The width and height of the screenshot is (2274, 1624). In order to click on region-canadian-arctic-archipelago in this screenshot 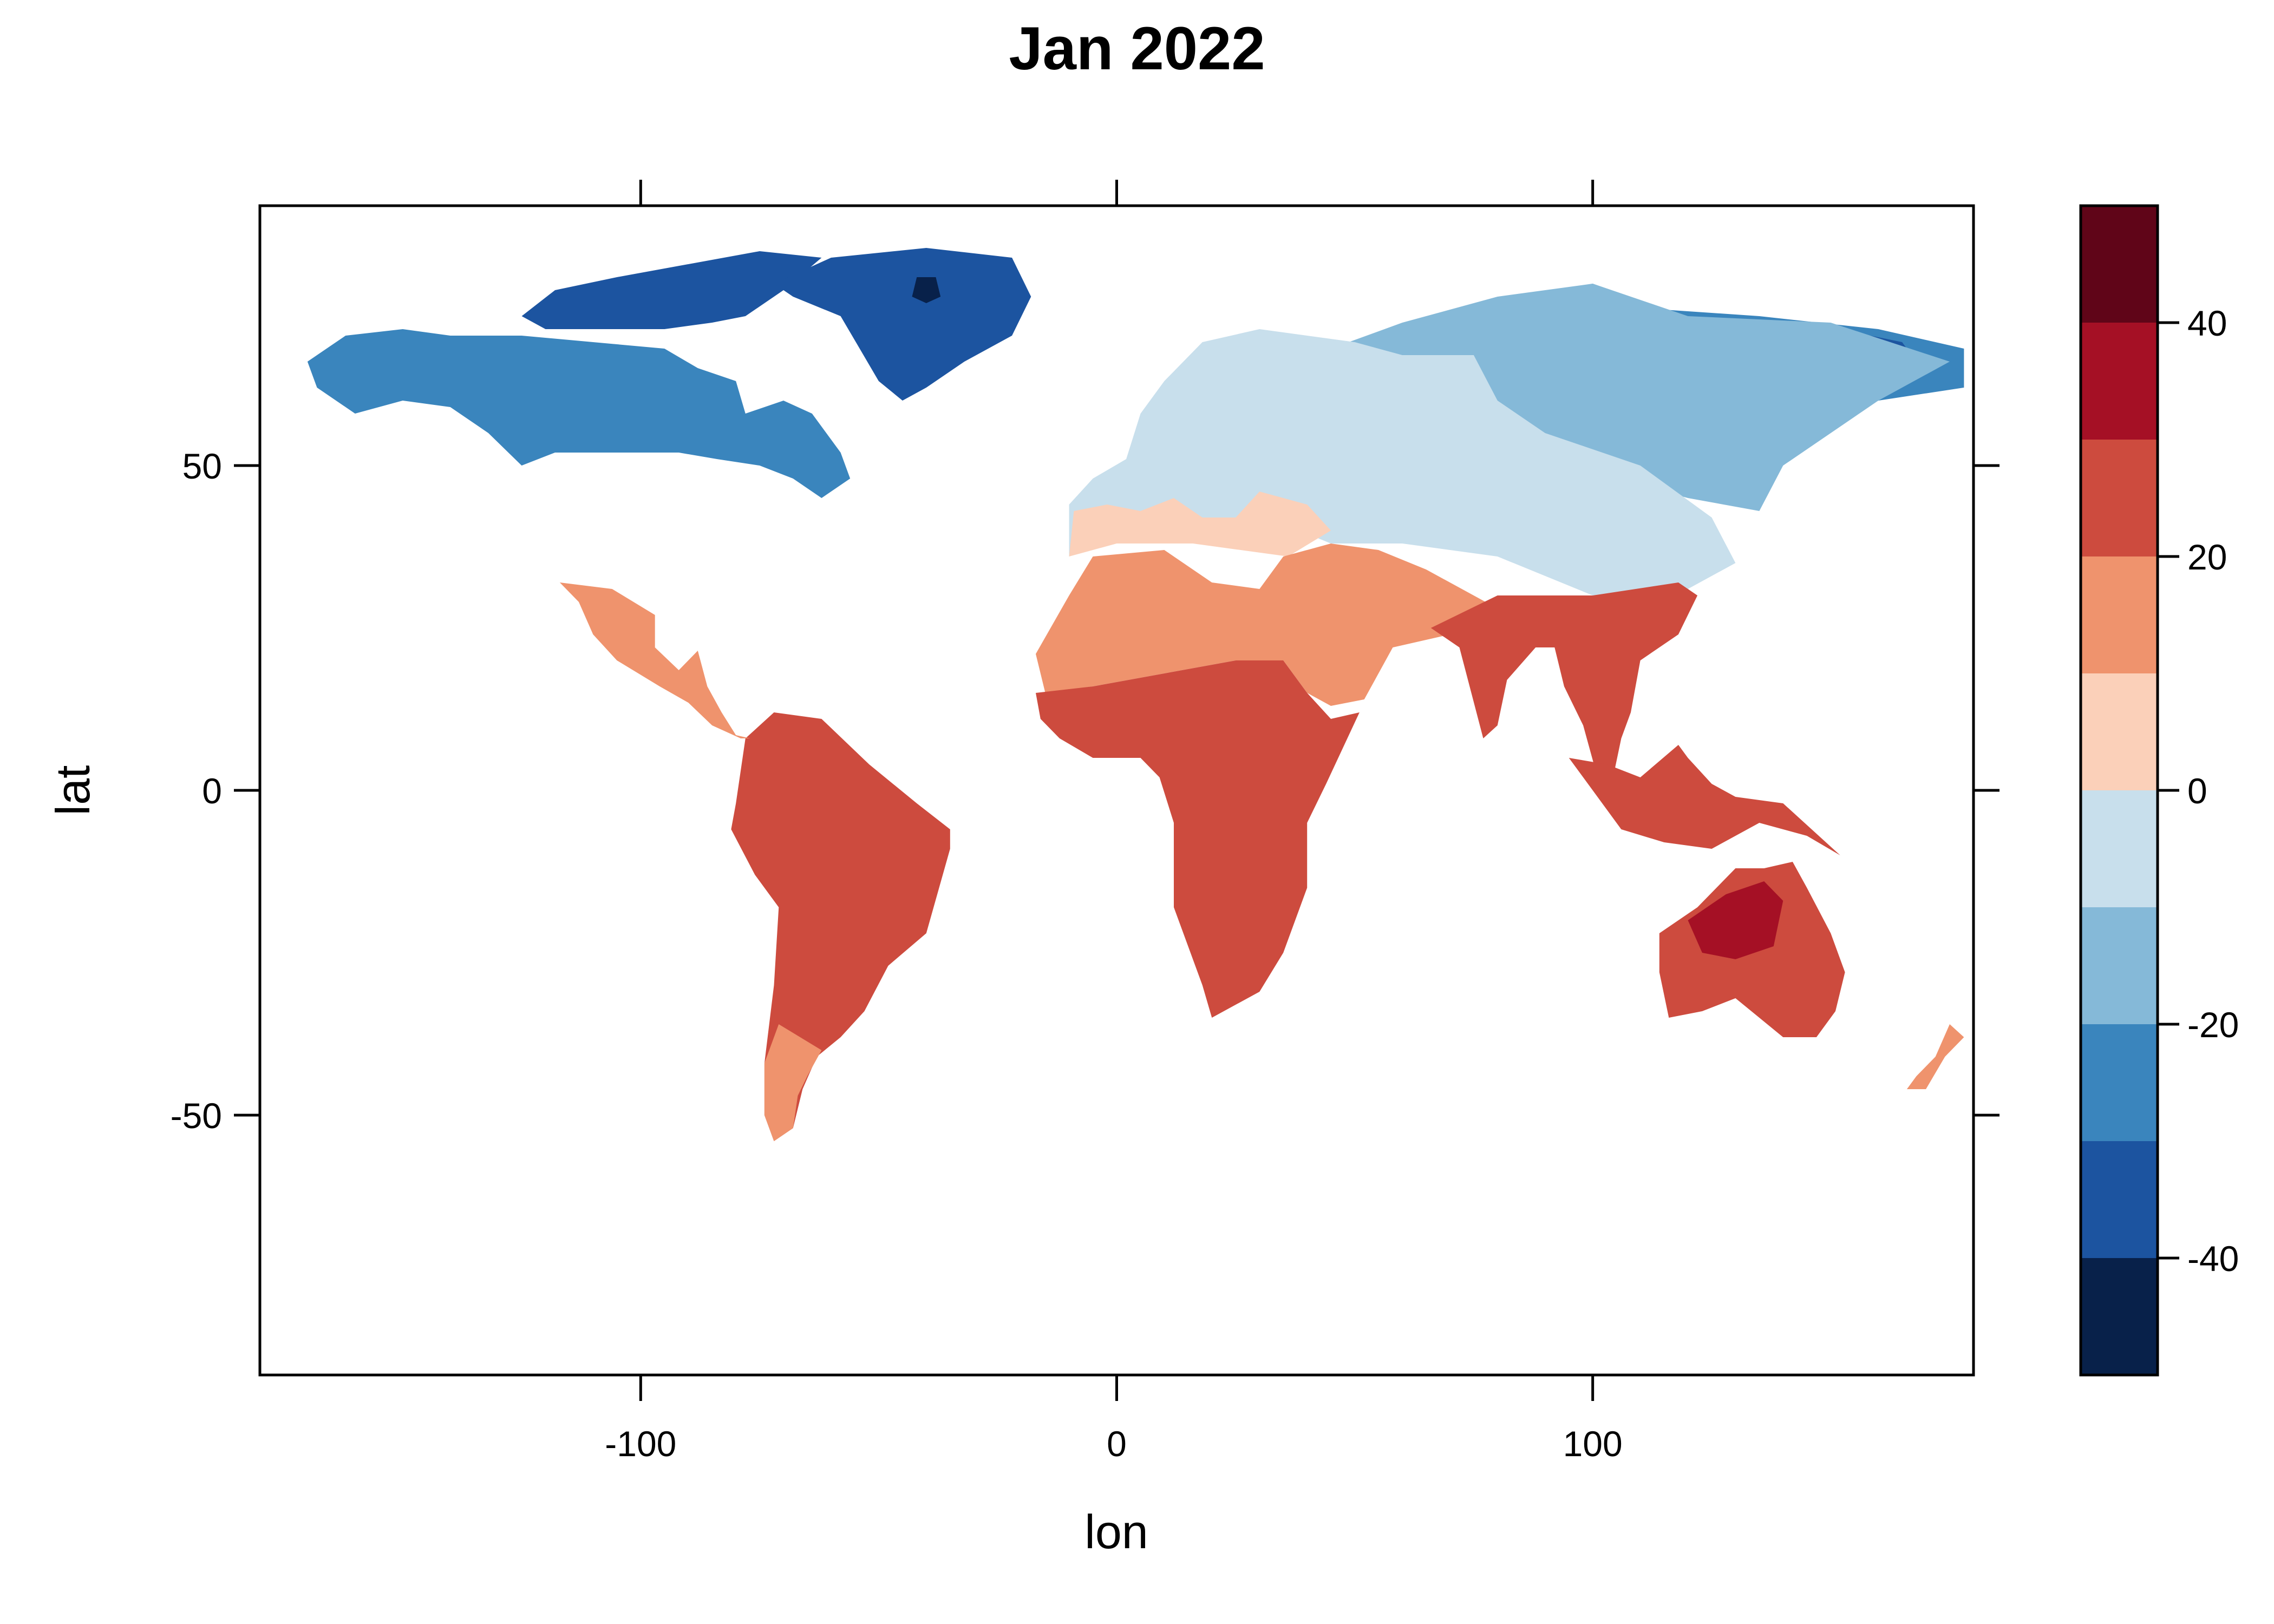, I will do `click(672, 290)`.